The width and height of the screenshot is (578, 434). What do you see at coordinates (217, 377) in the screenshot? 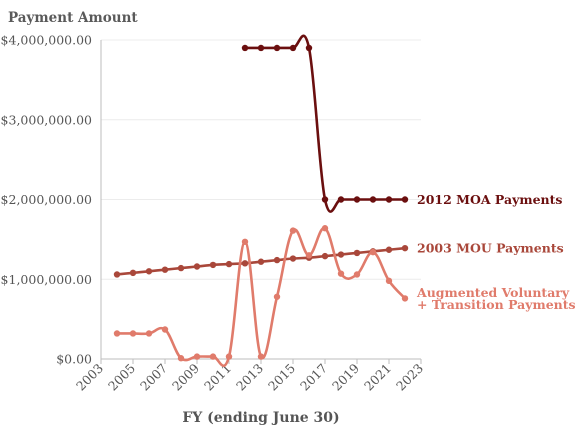
I see `x-tick-label: 2011` at bounding box center [217, 377].